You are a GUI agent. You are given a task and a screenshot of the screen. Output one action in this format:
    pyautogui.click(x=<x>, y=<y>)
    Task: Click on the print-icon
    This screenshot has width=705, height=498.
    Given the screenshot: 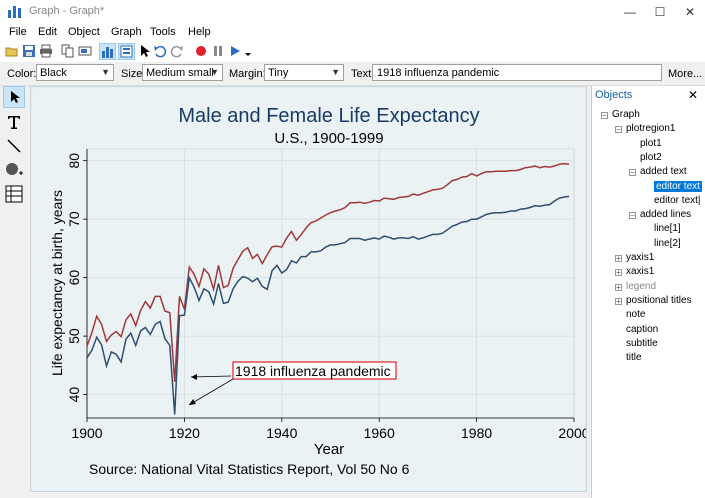 What is the action you would take?
    pyautogui.click(x=46, y=51)
    